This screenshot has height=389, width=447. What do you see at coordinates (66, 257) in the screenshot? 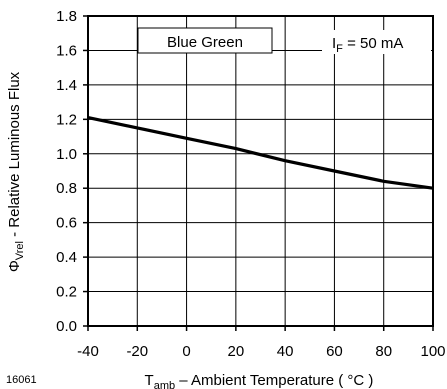
I see `y-tick-label: 0.4` at bounding box center [66, 257].